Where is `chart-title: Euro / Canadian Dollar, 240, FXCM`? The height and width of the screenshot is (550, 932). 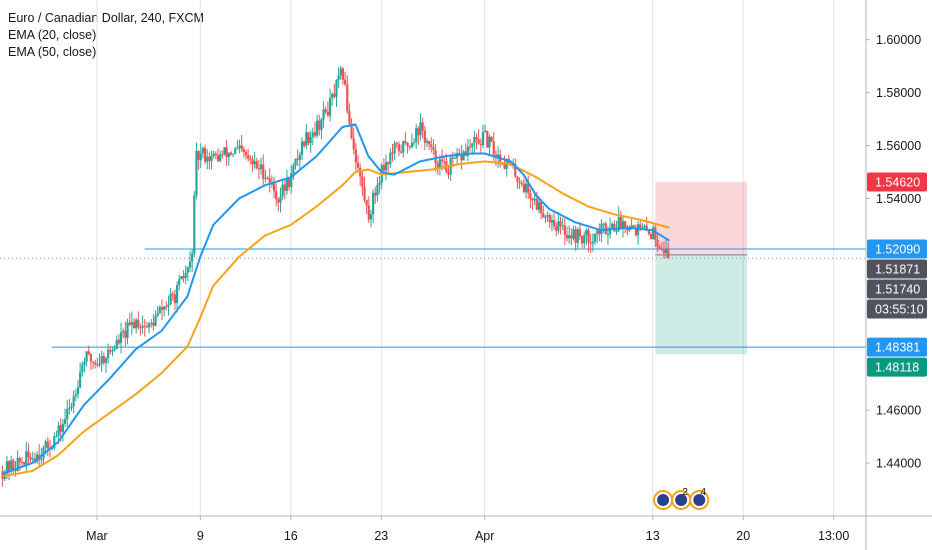 chart-title: Euro / Canadian Dollar, 240, FXCM is located at coordinates (106, 18).